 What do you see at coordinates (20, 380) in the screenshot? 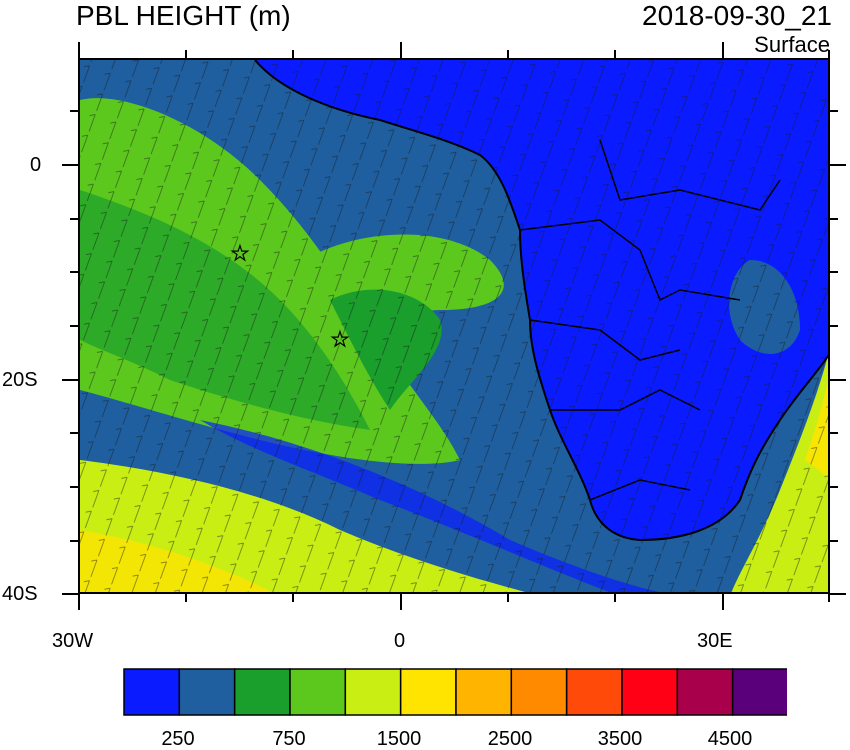
I see `lat-label-20s: 20S` at bounding box center [20, 380].